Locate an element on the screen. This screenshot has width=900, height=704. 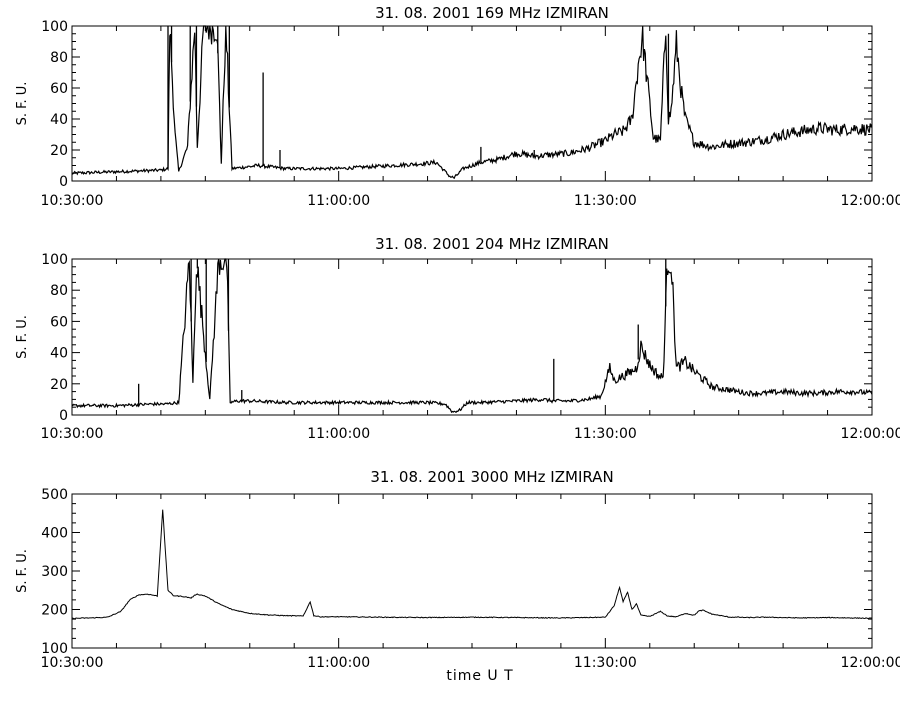
x-axis-label: time U T is located at coordinates (480, 676).